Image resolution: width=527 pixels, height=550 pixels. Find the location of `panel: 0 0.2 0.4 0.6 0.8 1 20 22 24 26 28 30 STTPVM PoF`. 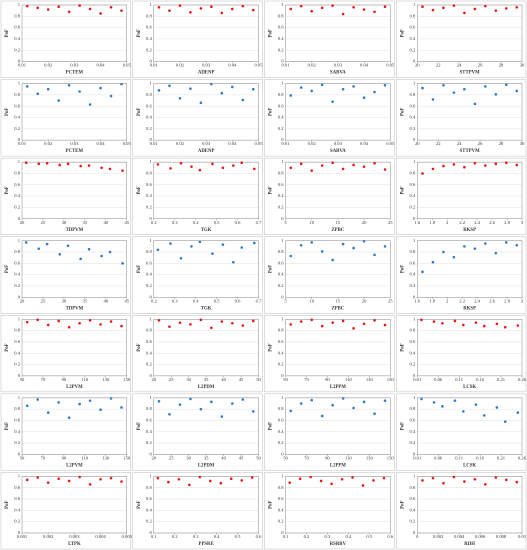

panel: 0 0.2 0.4 0.6 0.8 1 20 22 24 26 28 30 STTPVM PoF is located at coordinates (461, 118).